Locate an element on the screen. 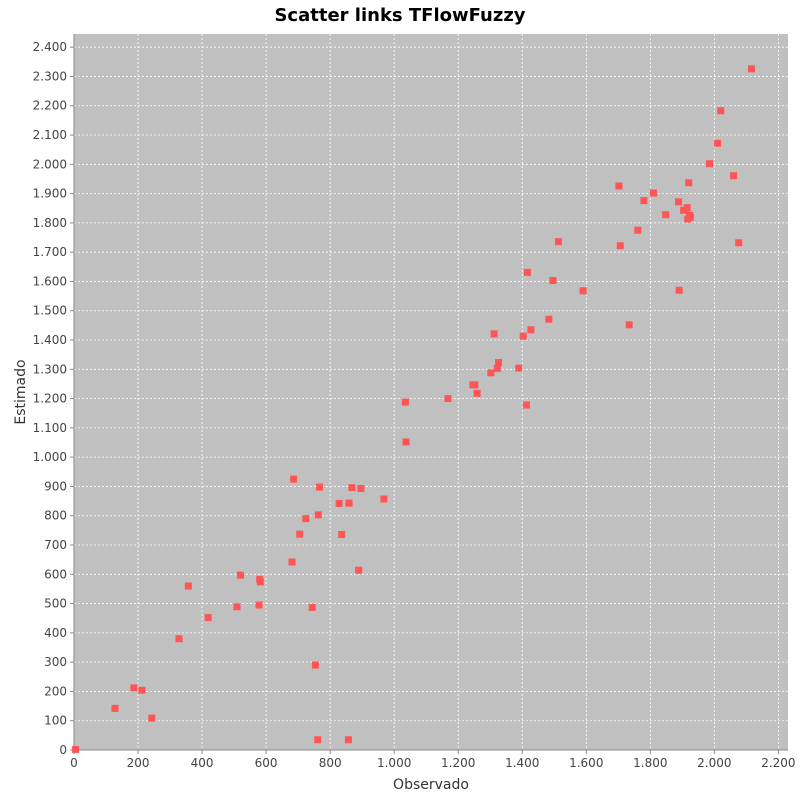 The width and height of the screenshot is (800, 800). chart-title: Scatter links TFlowFuzzy is located at coordinates (399, 15).